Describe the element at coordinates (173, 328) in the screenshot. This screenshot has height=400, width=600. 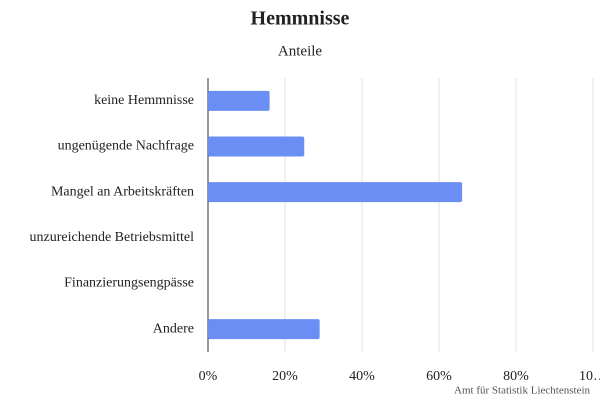
I see `y-tick-label: Andere` at that location.